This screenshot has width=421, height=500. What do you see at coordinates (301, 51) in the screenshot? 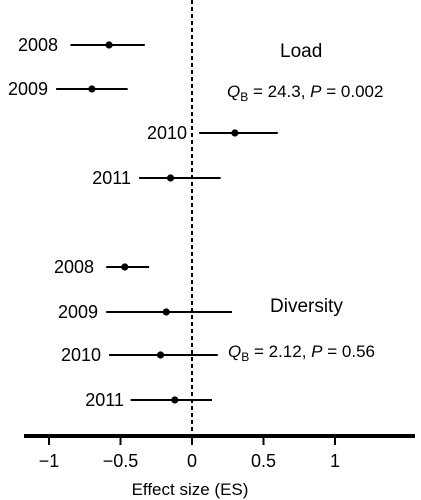
I see `group-name: Load` at bounding box center [301, 51].